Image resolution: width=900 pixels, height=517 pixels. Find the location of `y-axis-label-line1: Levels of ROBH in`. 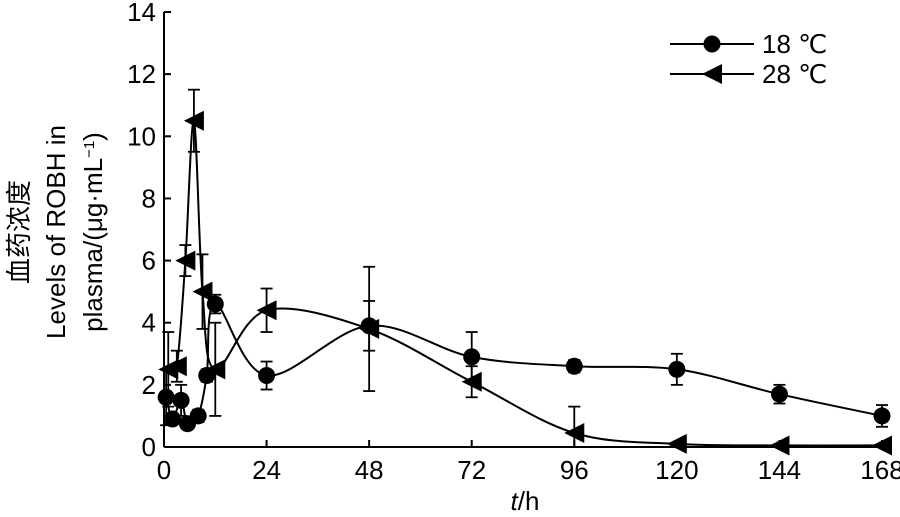

y-axis-label-line1: Levels of ROBH in is located at coordinates (56, 232).